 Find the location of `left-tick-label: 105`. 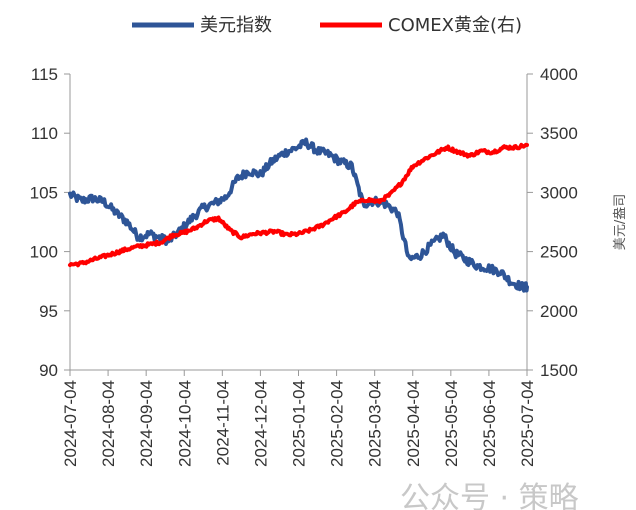

left-tick-label: 105 is located at coordinates (44, 192).